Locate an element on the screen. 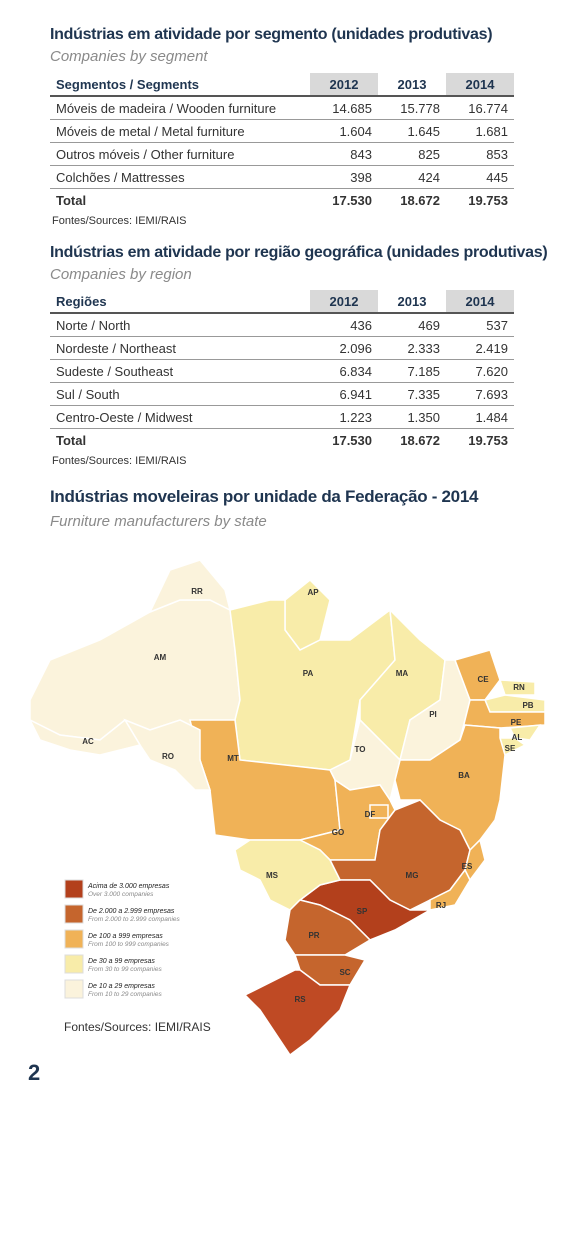  table-cell: Sul / South is located at coordinates (180, 394).